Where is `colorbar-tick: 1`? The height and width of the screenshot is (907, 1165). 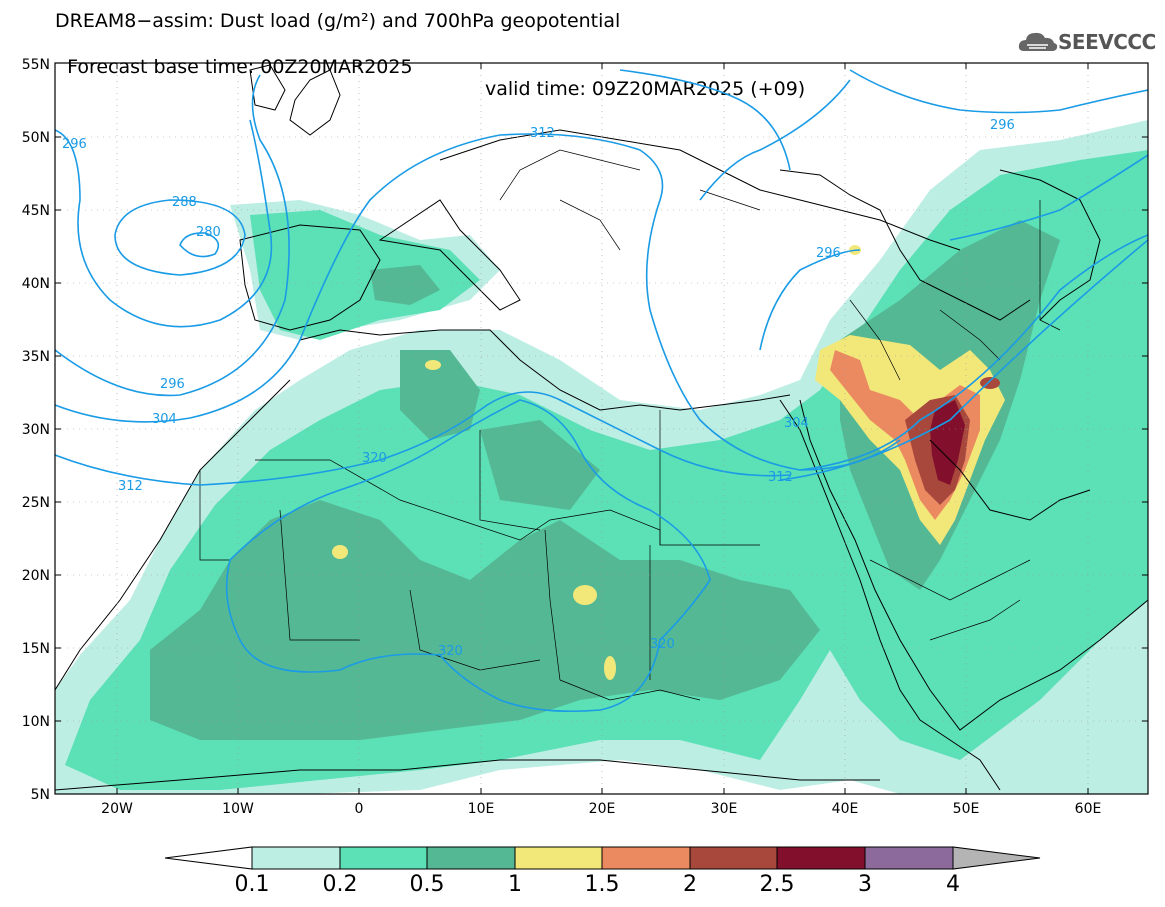
colorbar-tick: 1 is located at coordinates (515, 884).